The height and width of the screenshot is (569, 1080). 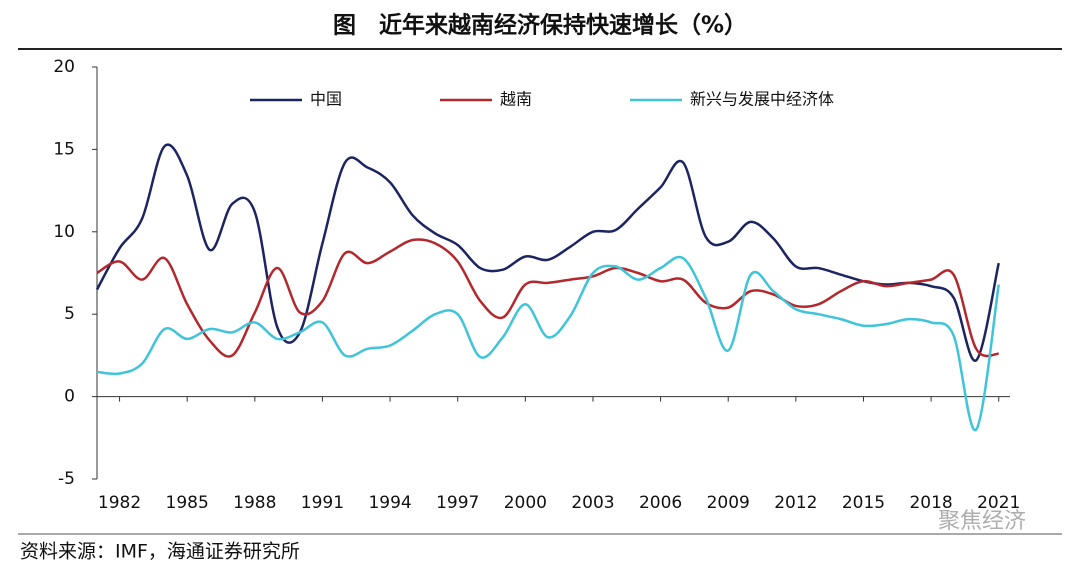 I want to click on source-note: 资料来源：IMF，海通证券研究所, so click(x=160, y=552).